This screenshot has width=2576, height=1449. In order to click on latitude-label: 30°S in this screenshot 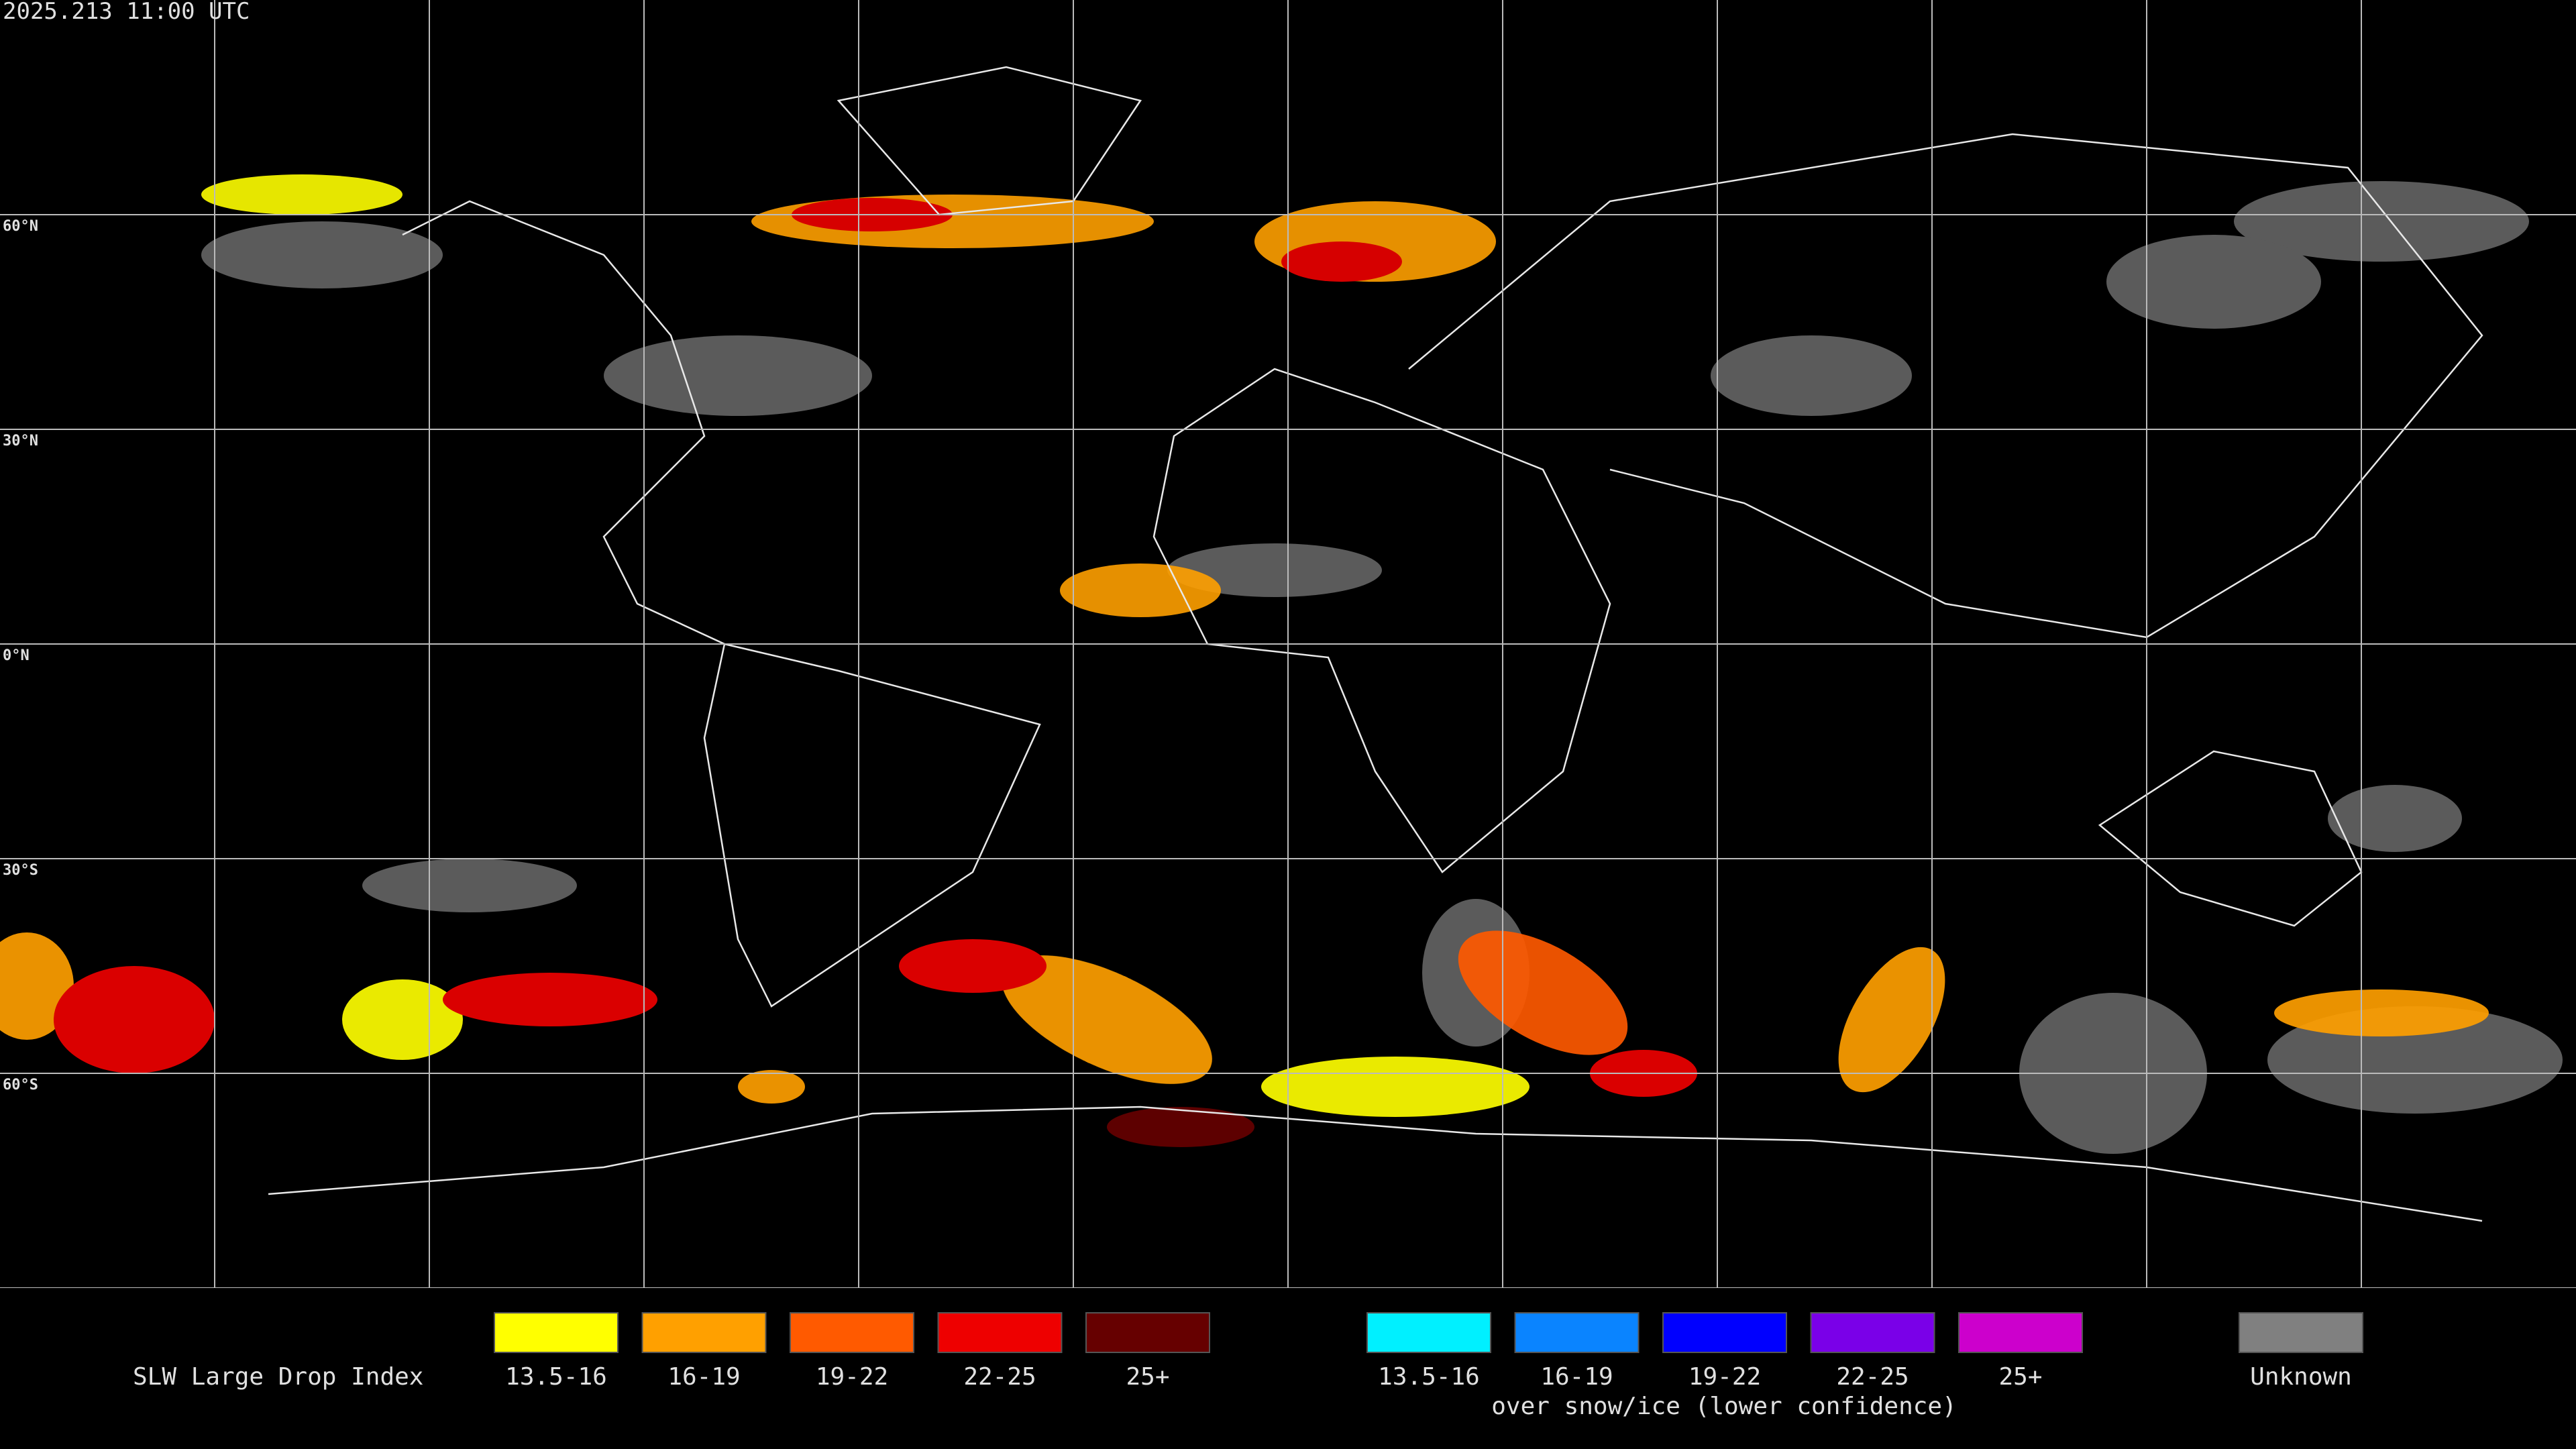, I will do `click(20, 870)`.